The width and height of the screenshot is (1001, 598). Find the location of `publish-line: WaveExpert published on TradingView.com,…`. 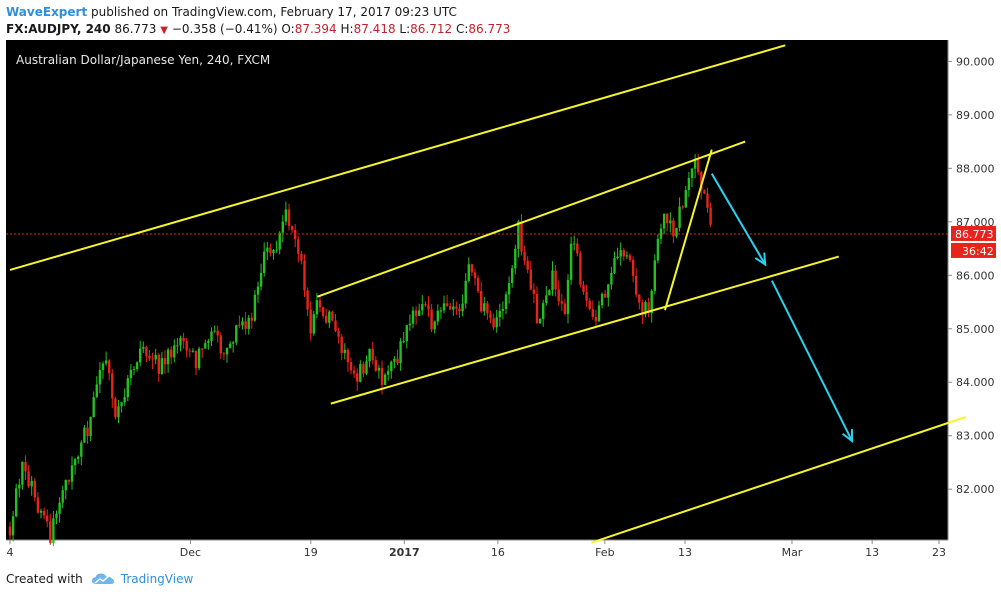

publish-line: WaveExpert published on TradingView.com,… is located at coordinates (231, 12).